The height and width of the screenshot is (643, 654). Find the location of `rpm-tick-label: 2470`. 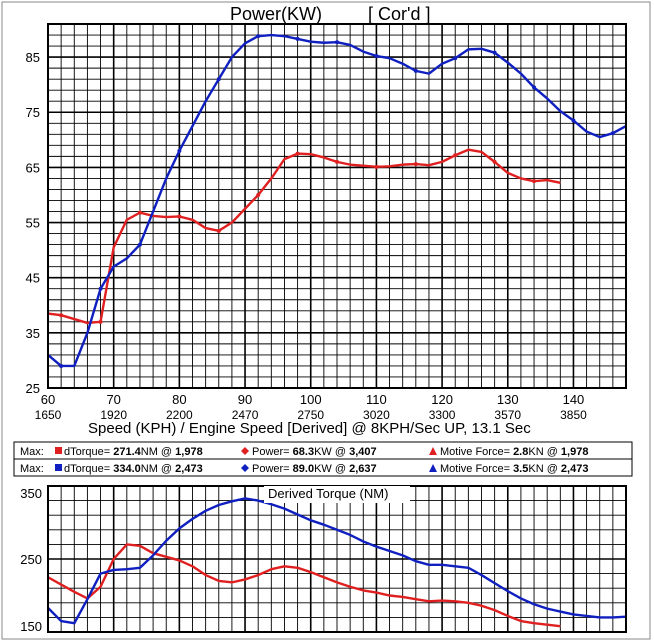

rpm-tick-label: 2470 is located at coordinates (245, 415).